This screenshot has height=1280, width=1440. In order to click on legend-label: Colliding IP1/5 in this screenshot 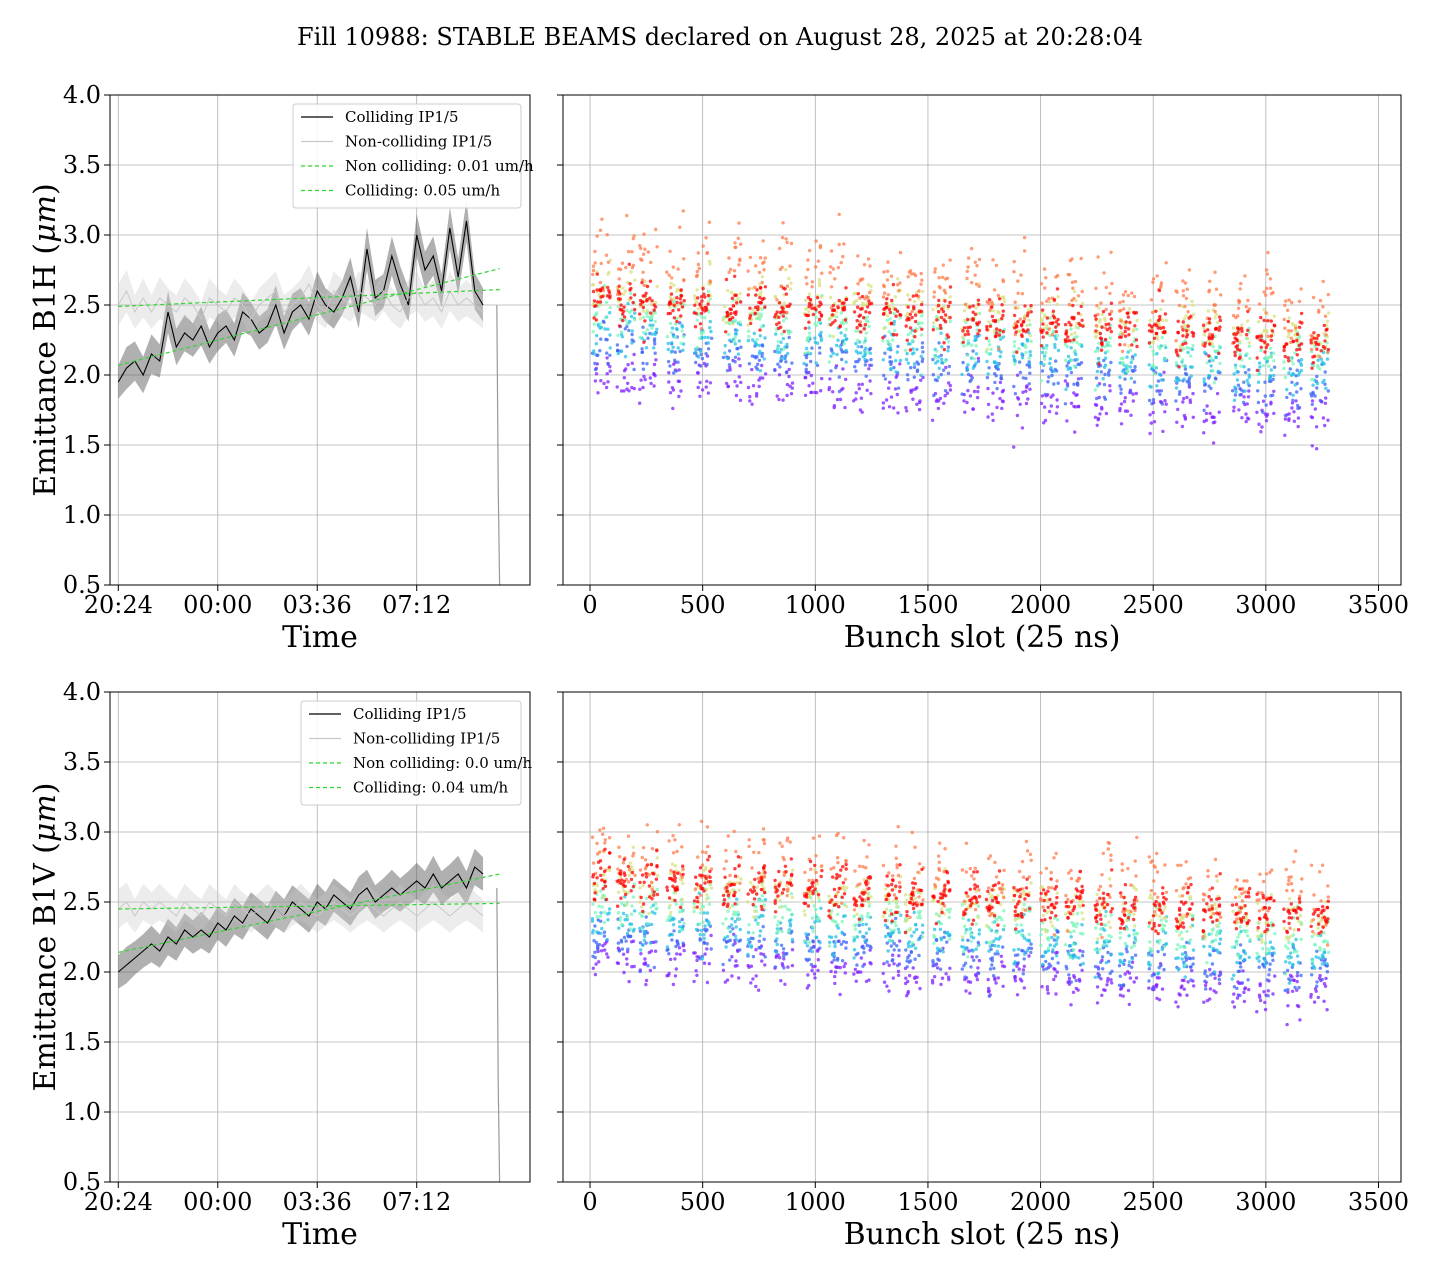, I will do `click(410, 714)`.